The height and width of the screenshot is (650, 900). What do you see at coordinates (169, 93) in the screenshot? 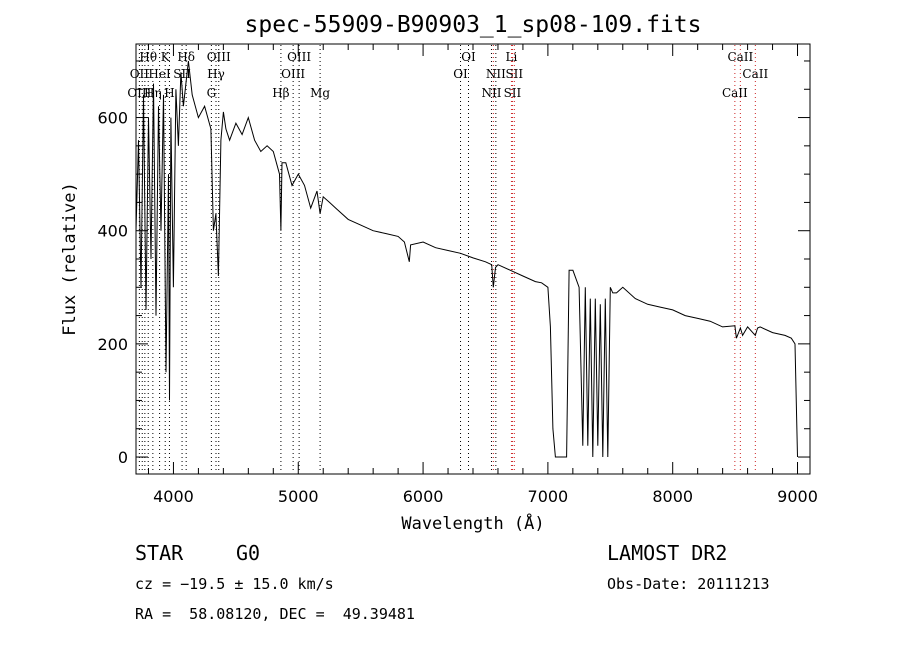
I see `marker-label: H` at bounding box center [169, 93].